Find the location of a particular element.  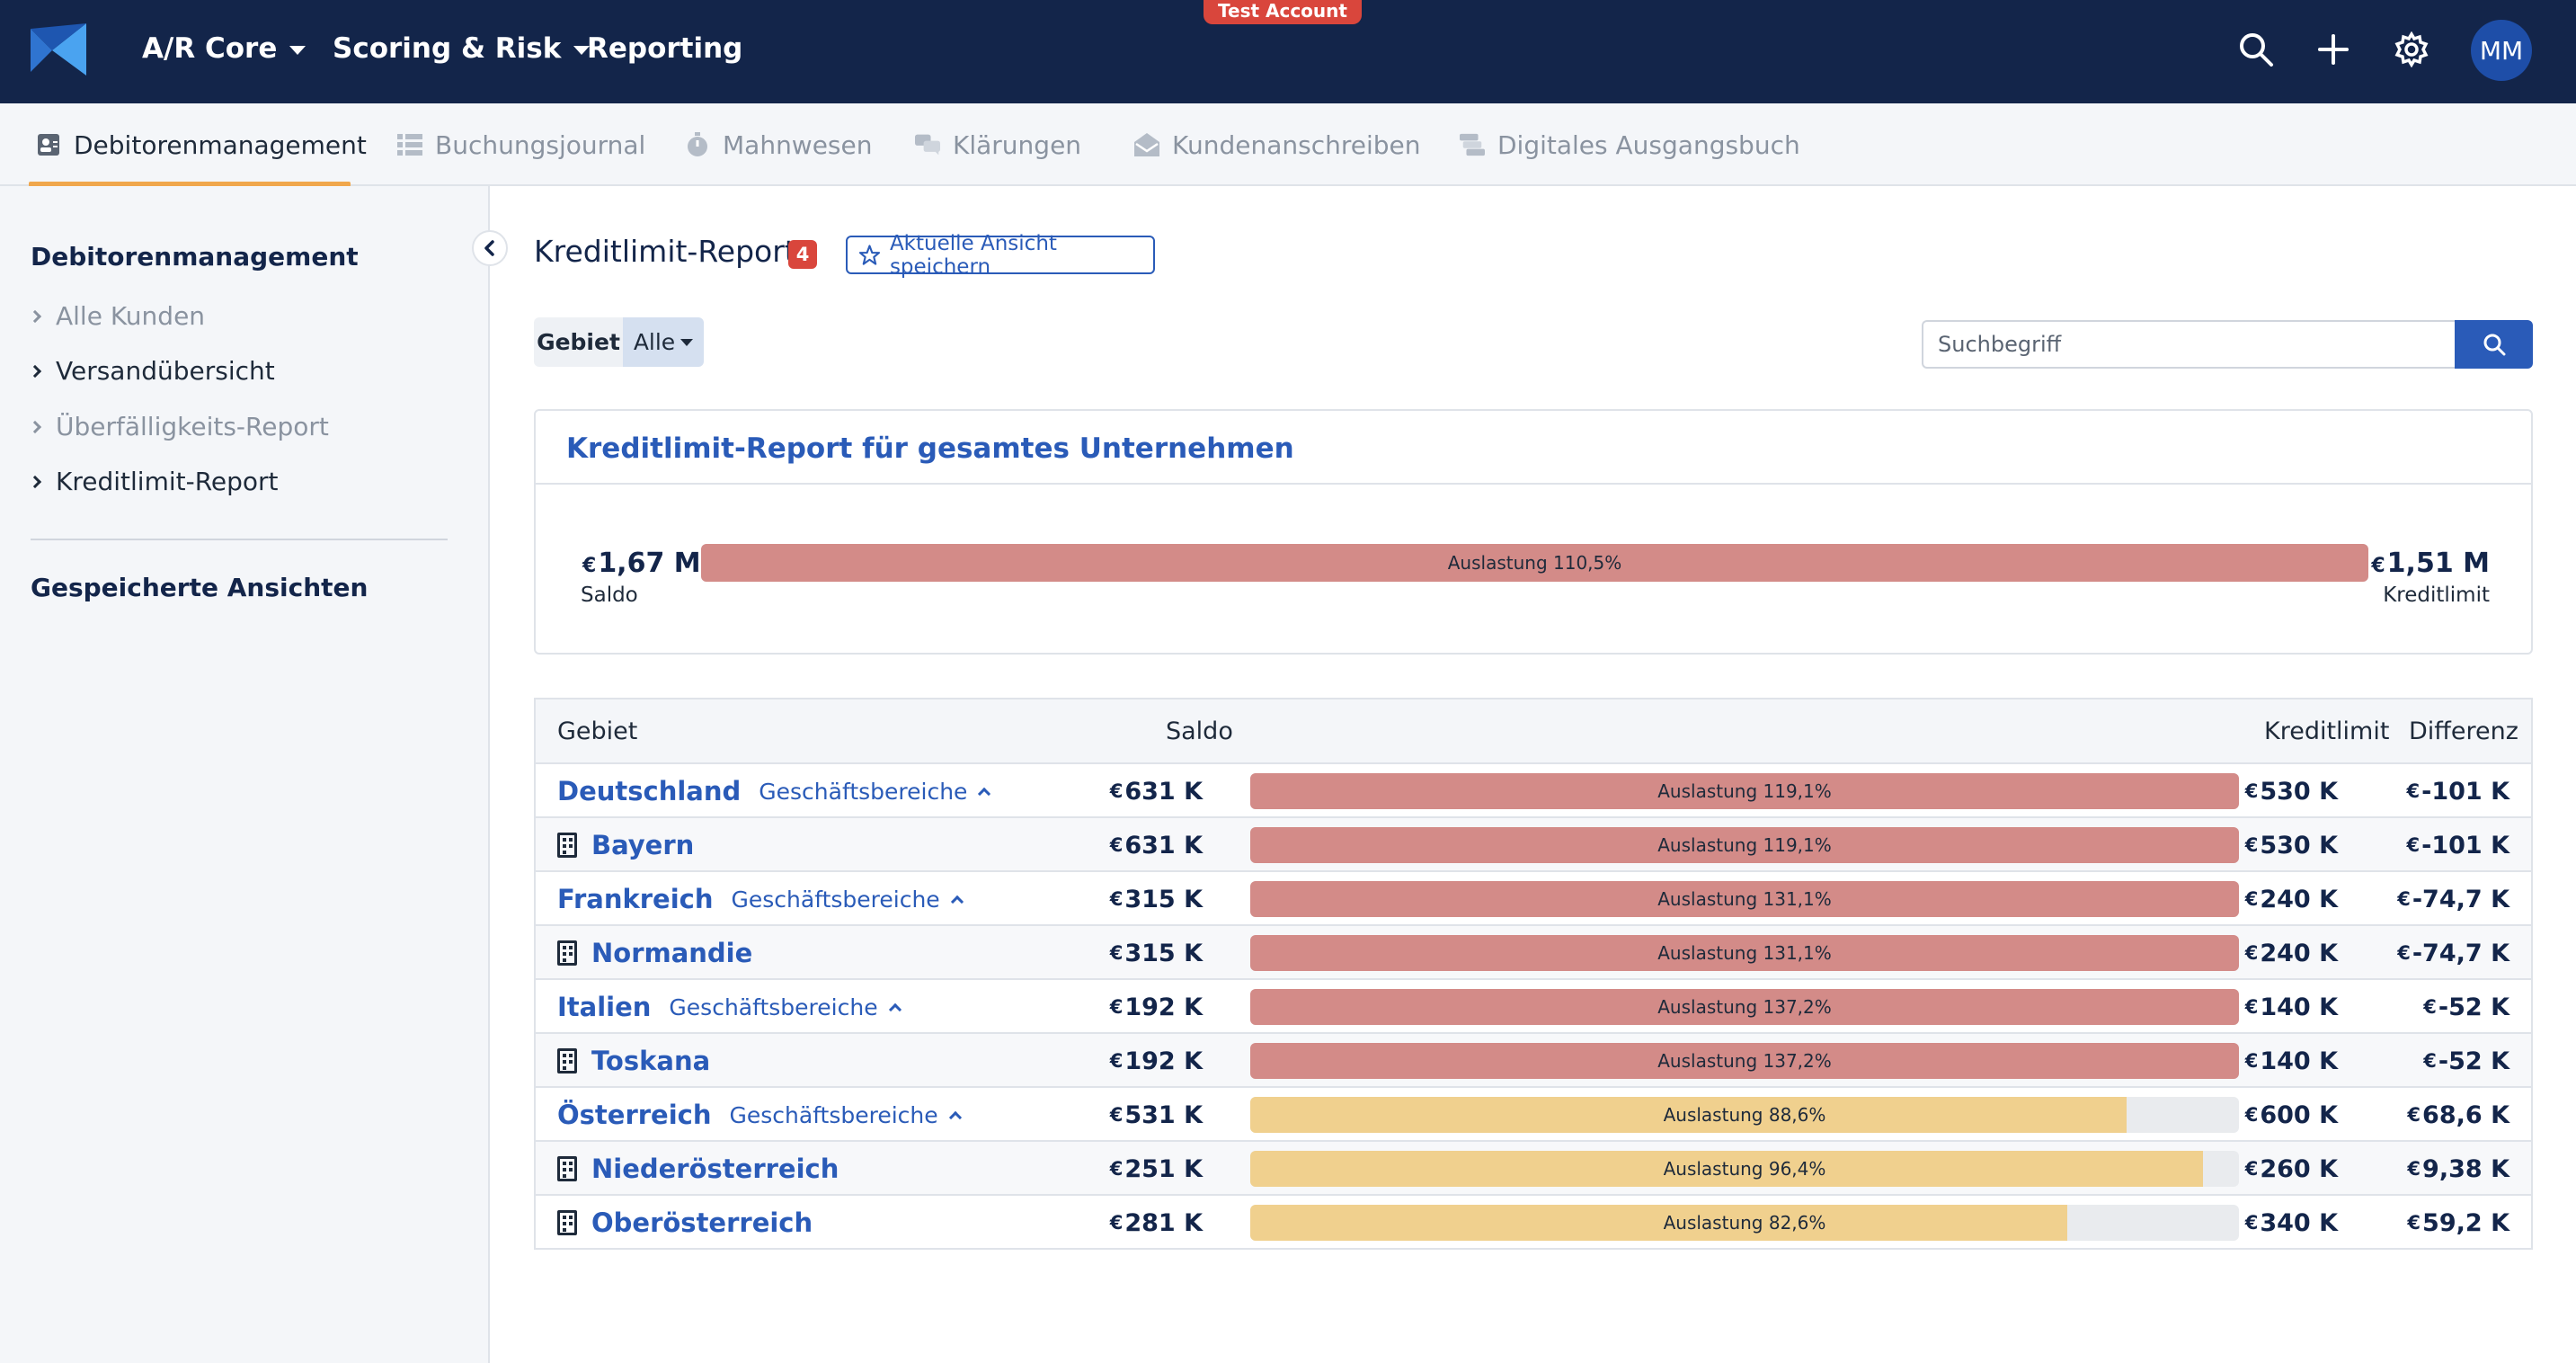

row-saldo-value: 315 K is located at coordinates (1163, 953).